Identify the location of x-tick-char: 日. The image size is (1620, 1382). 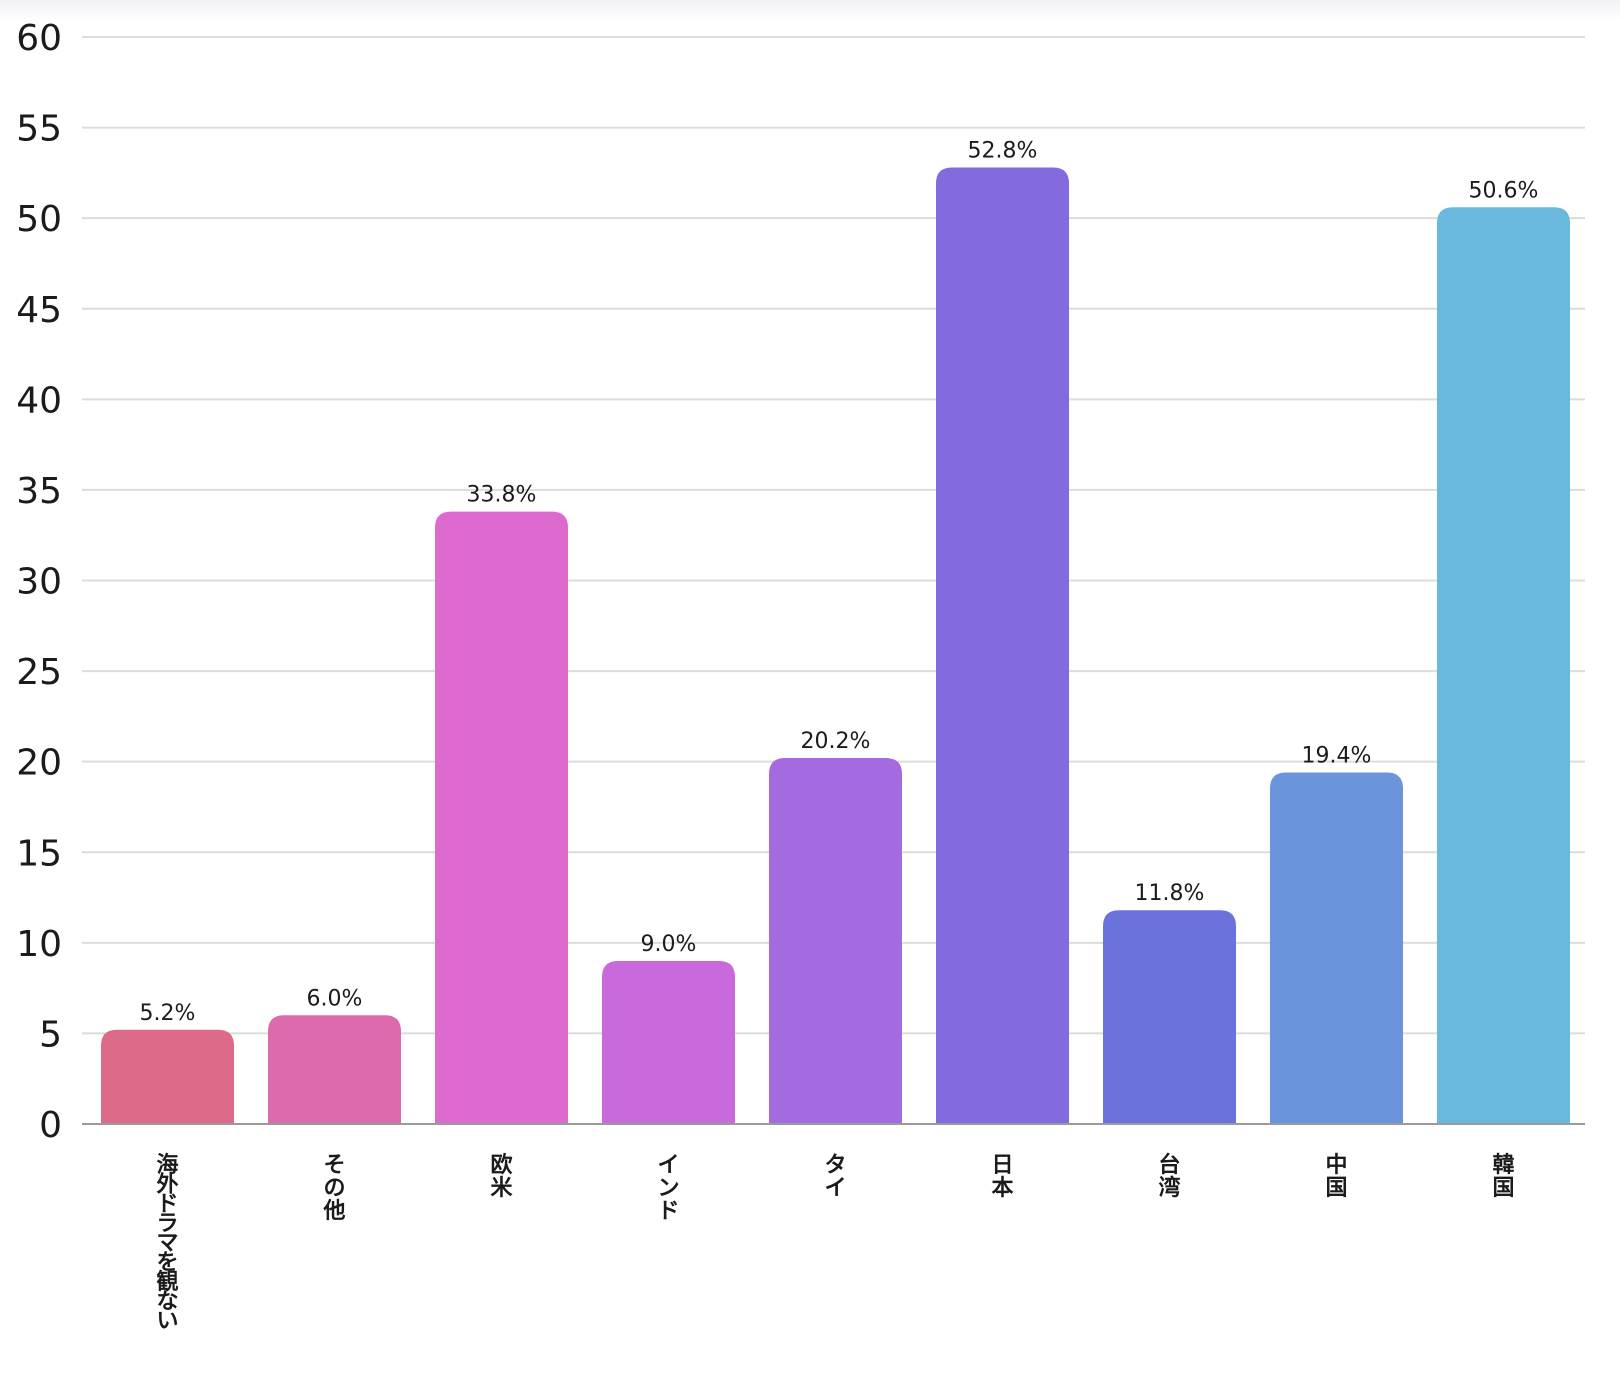
(1002, 1165).